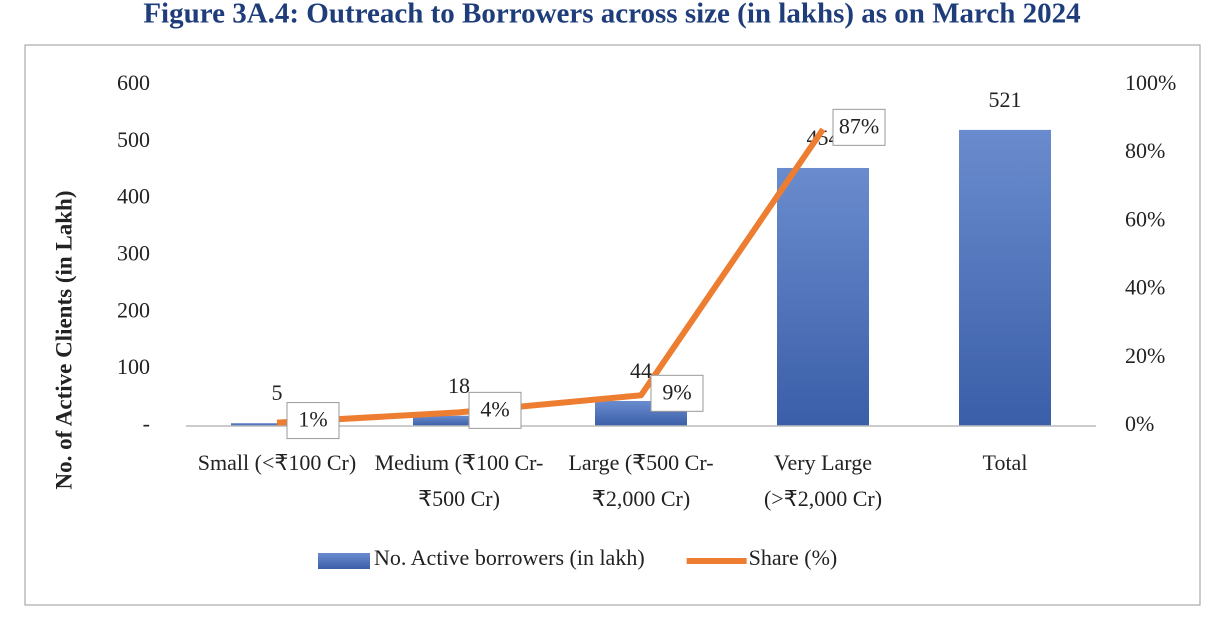 Image resolution: width=1225 pixels, height=624 pixels. What do you see at coordinates (133, 253) in the screenshot?
I see `y-tick-label: 300` at bounding box center [133, 253].